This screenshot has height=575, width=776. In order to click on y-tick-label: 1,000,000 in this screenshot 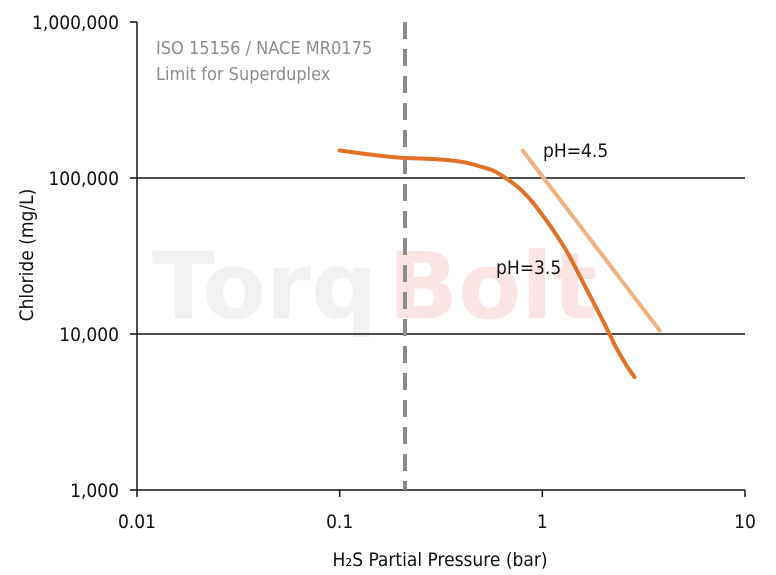, I will do `click(75, 23)`.